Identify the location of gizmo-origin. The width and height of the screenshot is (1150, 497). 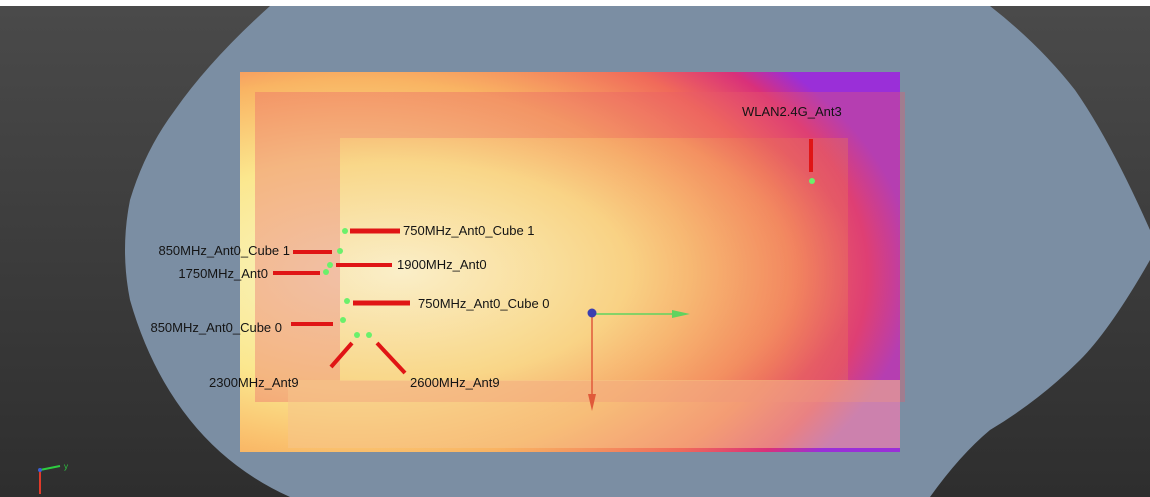
(592, 313).